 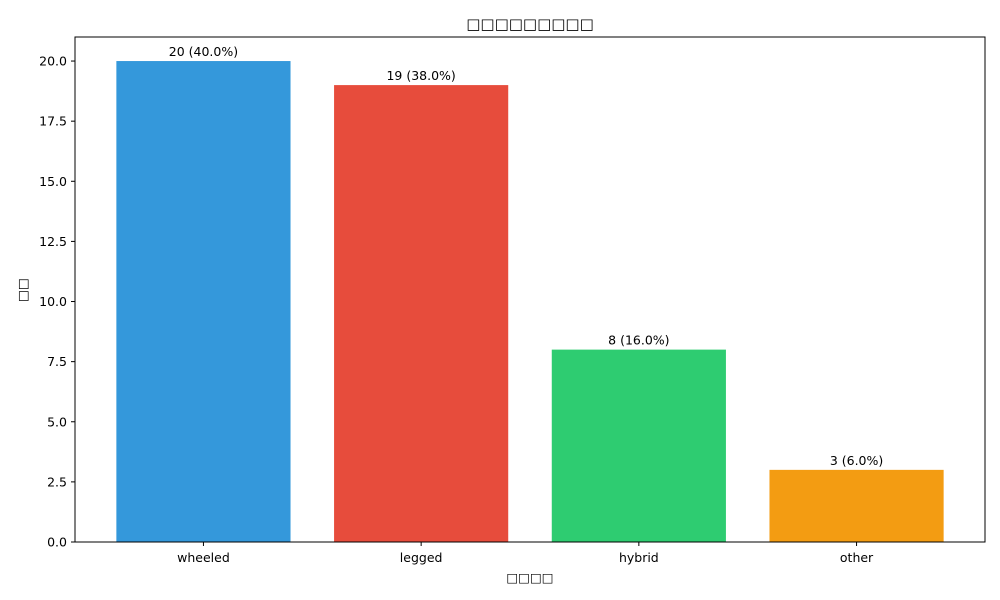 What do you see at coordinates (203, 557) in the screenshot?
I see `x-tick-label-wheeled: wheeled` at bounding box center [203, 557].